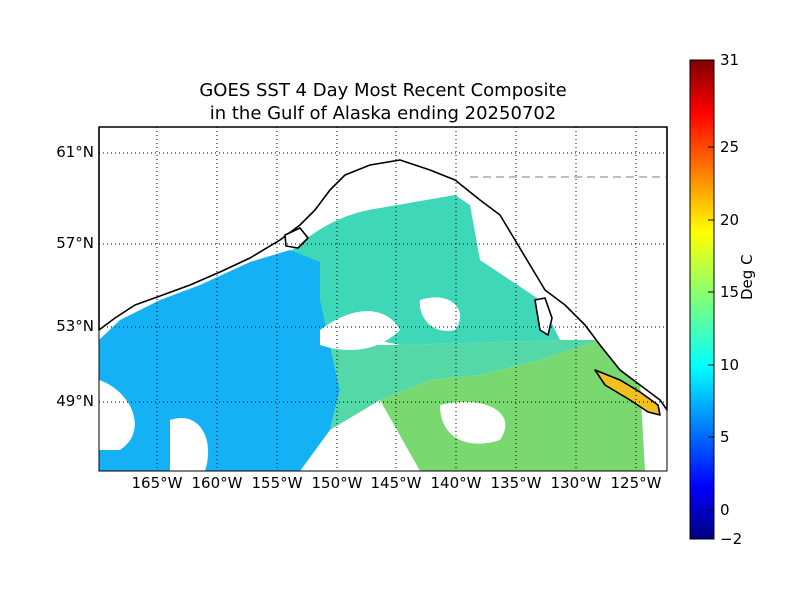 This screenshot has width=800, height=600. Describe the element at coordinates (157, 483) in the screenshot. I see `lon-label: 165°W` at that location.